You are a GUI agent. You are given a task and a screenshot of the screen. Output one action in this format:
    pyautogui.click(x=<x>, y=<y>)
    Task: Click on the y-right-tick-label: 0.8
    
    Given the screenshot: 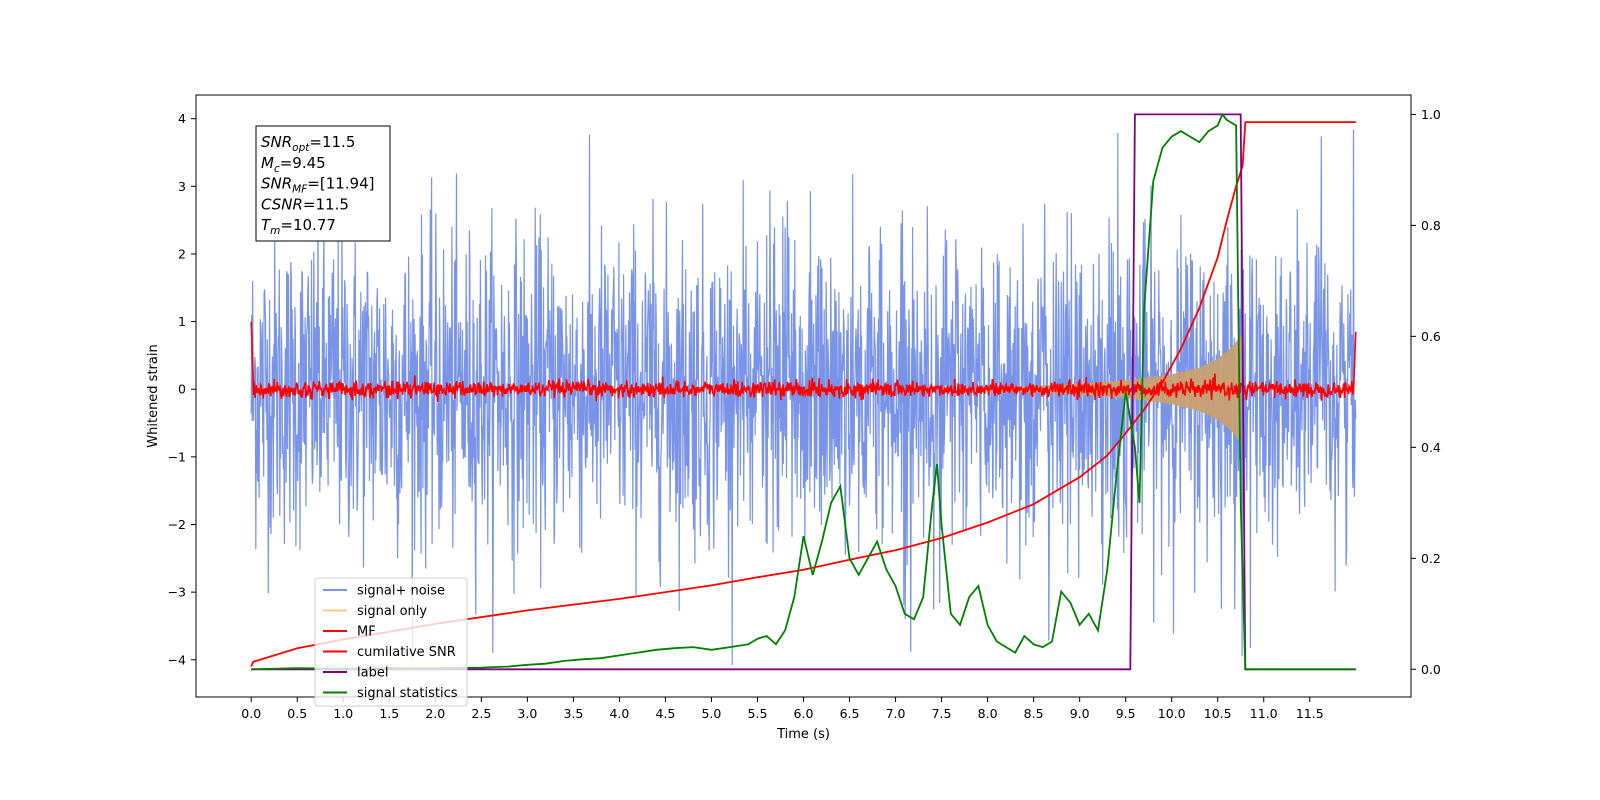 What is the action you would take?
    pyautogui.click(x=1431, y=225)
    